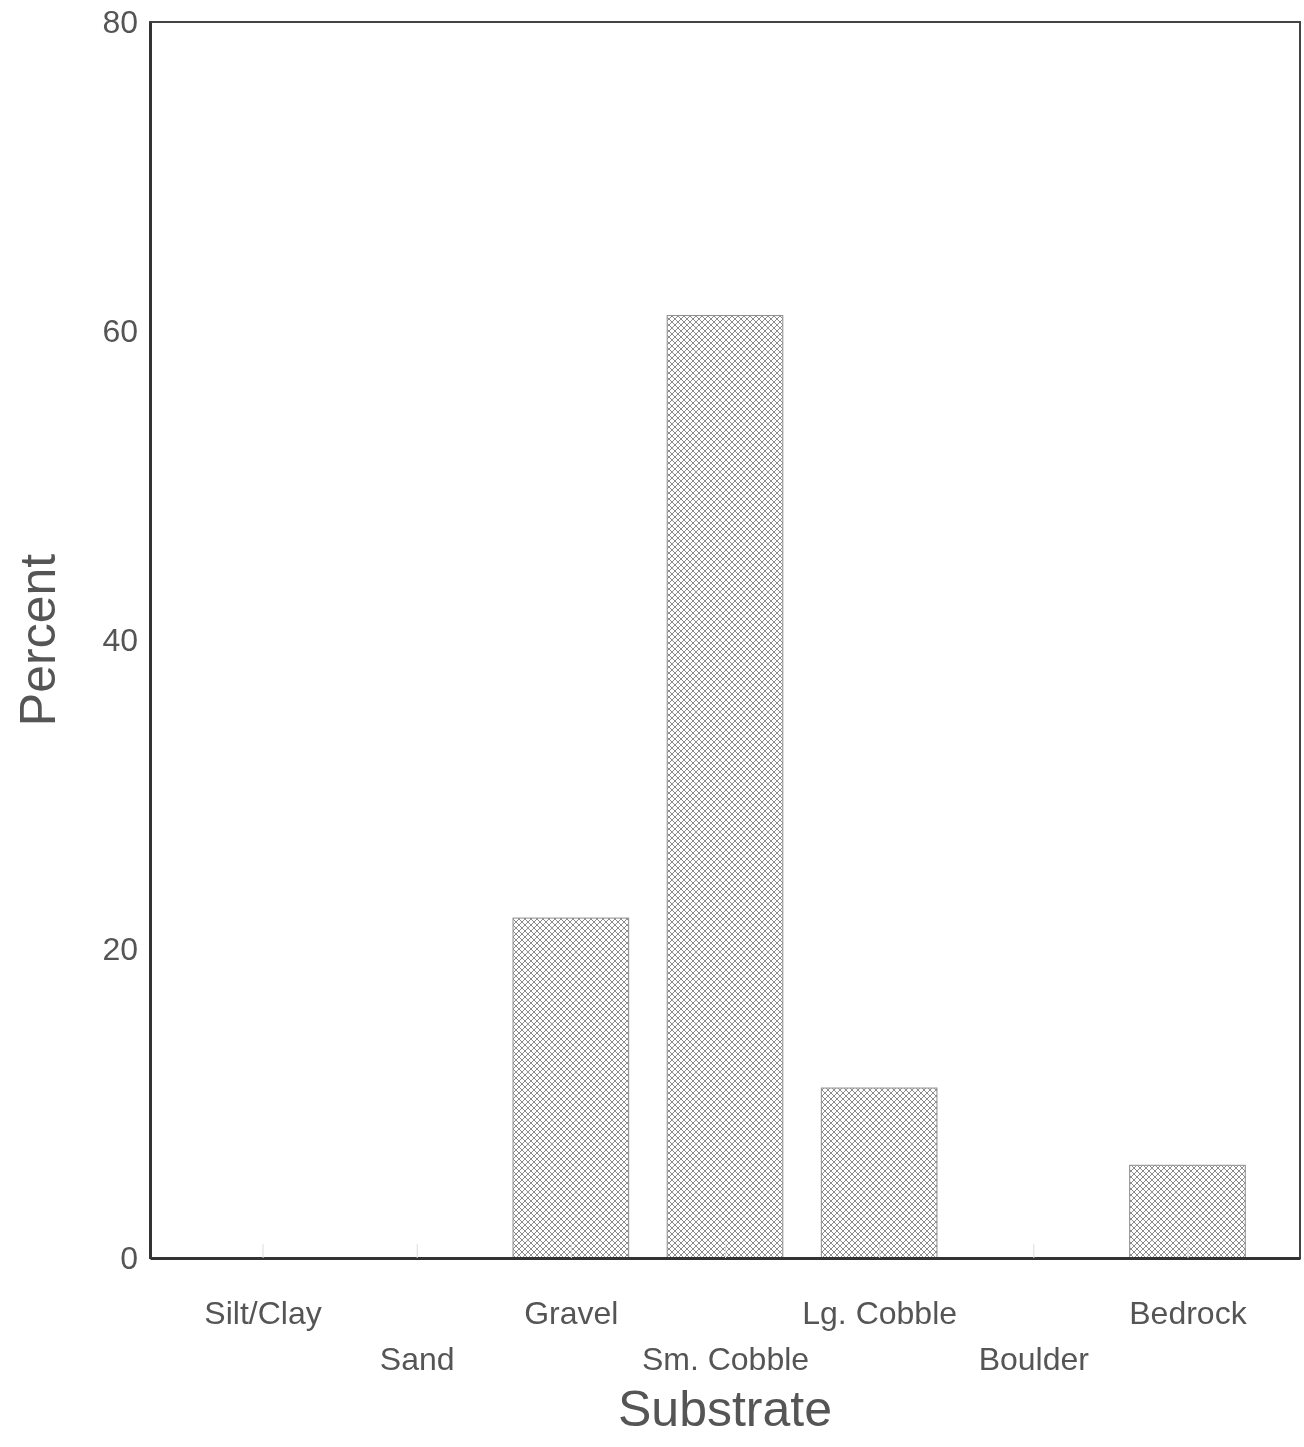  What do you see at coordinates (120, 948) in the screenshot?
I see `y-tick-label: 20` at bounding box center [120, 948].